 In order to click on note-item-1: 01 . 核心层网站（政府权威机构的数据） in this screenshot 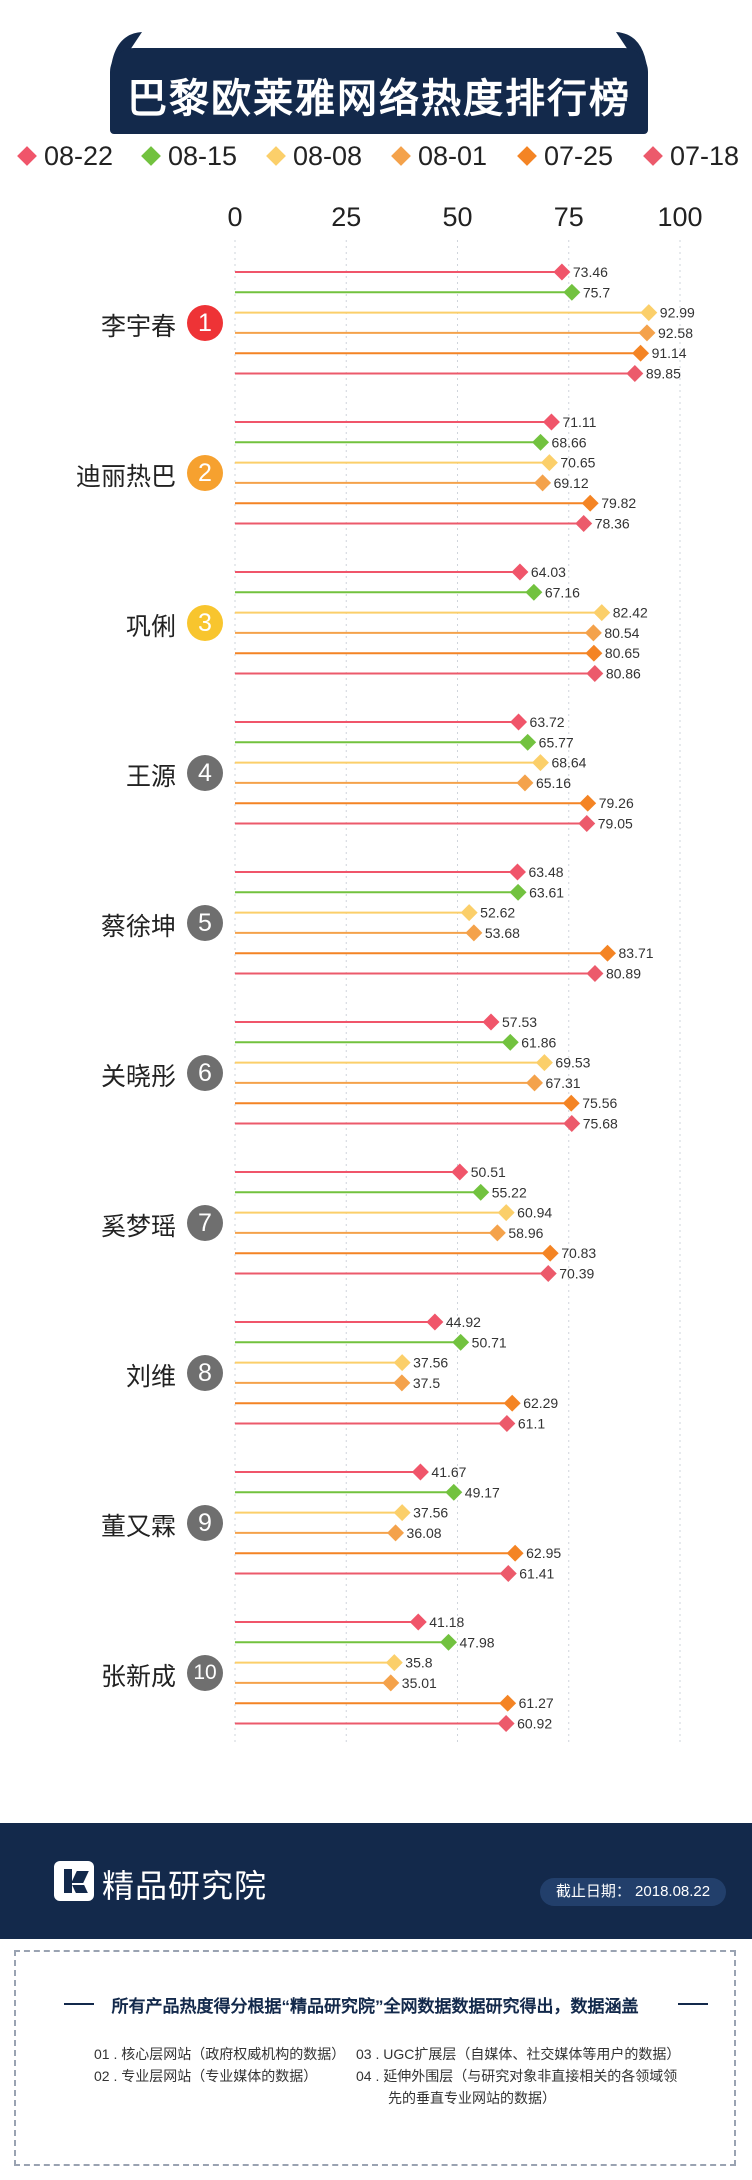, I will do `click(220, 2054)`.